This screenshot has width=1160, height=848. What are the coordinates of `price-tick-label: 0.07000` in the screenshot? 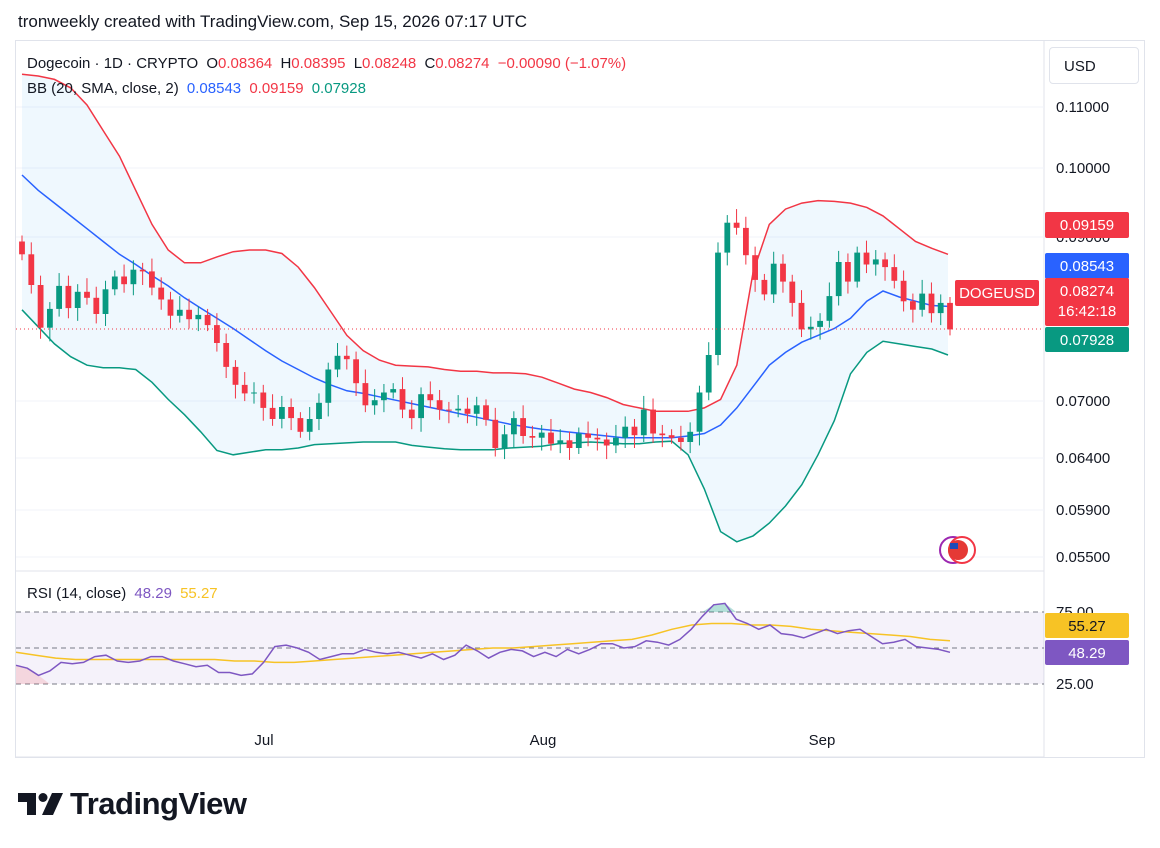 It's located at (1083, 401).